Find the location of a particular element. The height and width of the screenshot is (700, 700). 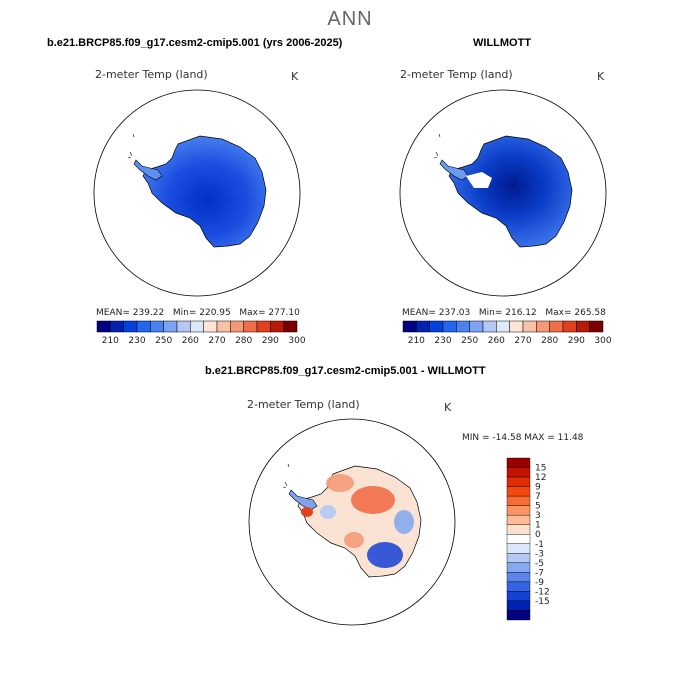

panel-1-mean-value: 239.22 is located at coordinates (148, 313).